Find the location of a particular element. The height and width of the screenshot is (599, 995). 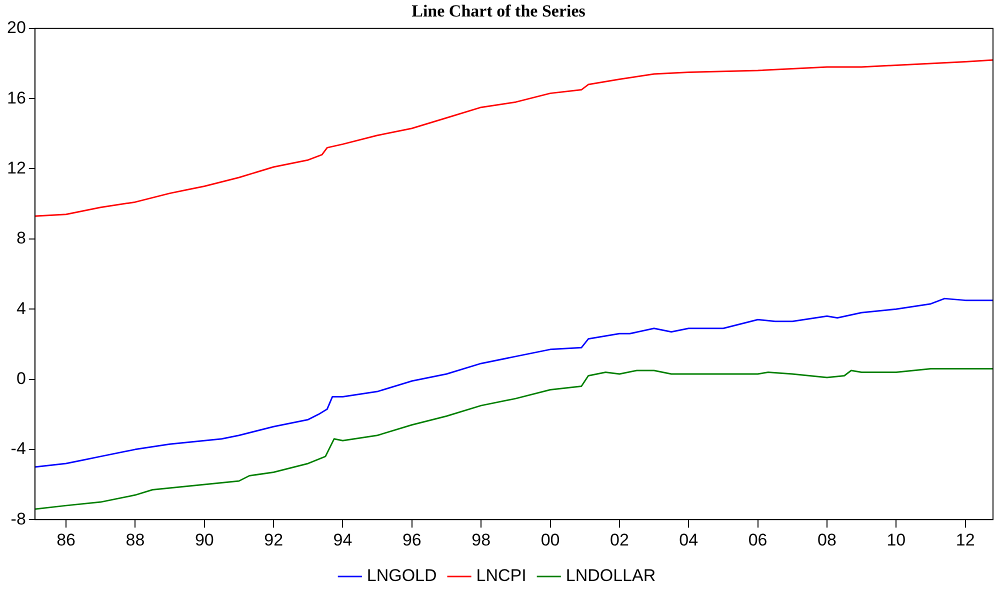

y-tick-label: 0 is located at coordinates (21, 378).